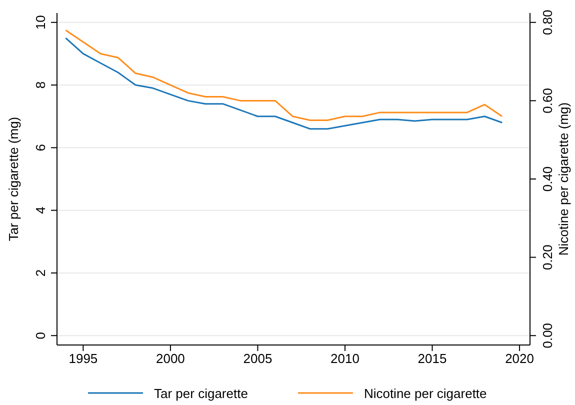  I want to click on legend-label: Nicotine per cigarette, so click(425, 393).